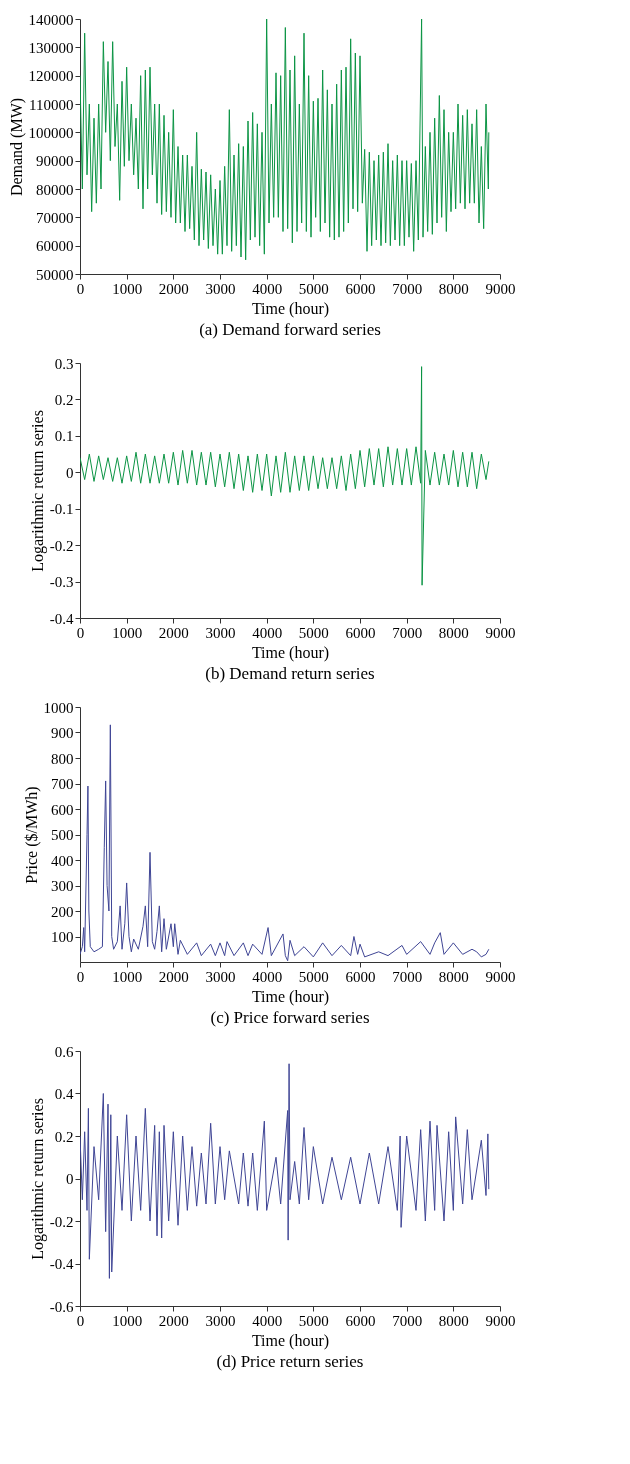 This screenshot has height=1464, width=630. Describe the element at coordinates (16, 147) in the screenshot. I see `y-axis-title: Demand (MW)` at that location.